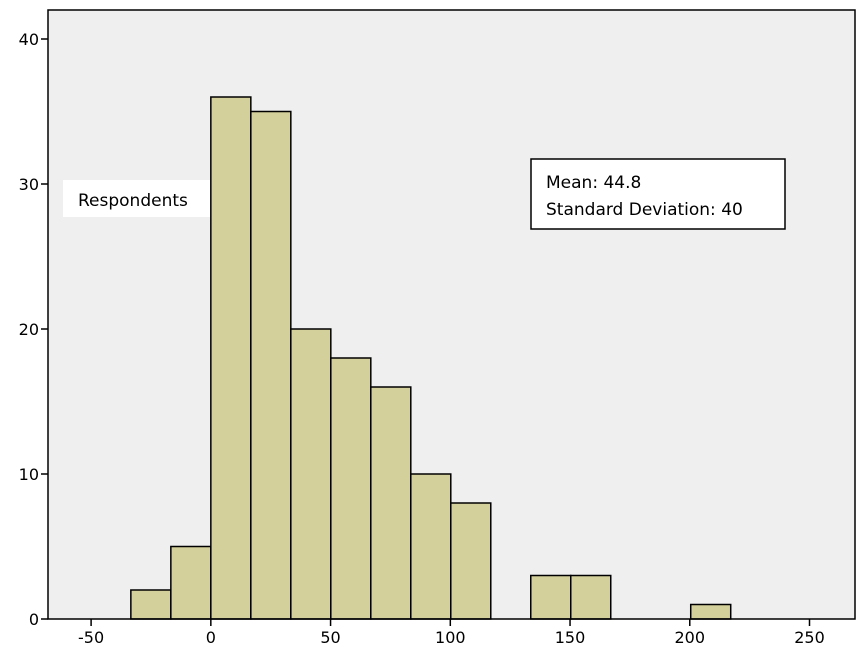 This screenshot has height=655, width=865. What do you see at coordinates (450, 637) in the screenshot?
I see `x-tick-label: 100` at bounding box center [450, 637].